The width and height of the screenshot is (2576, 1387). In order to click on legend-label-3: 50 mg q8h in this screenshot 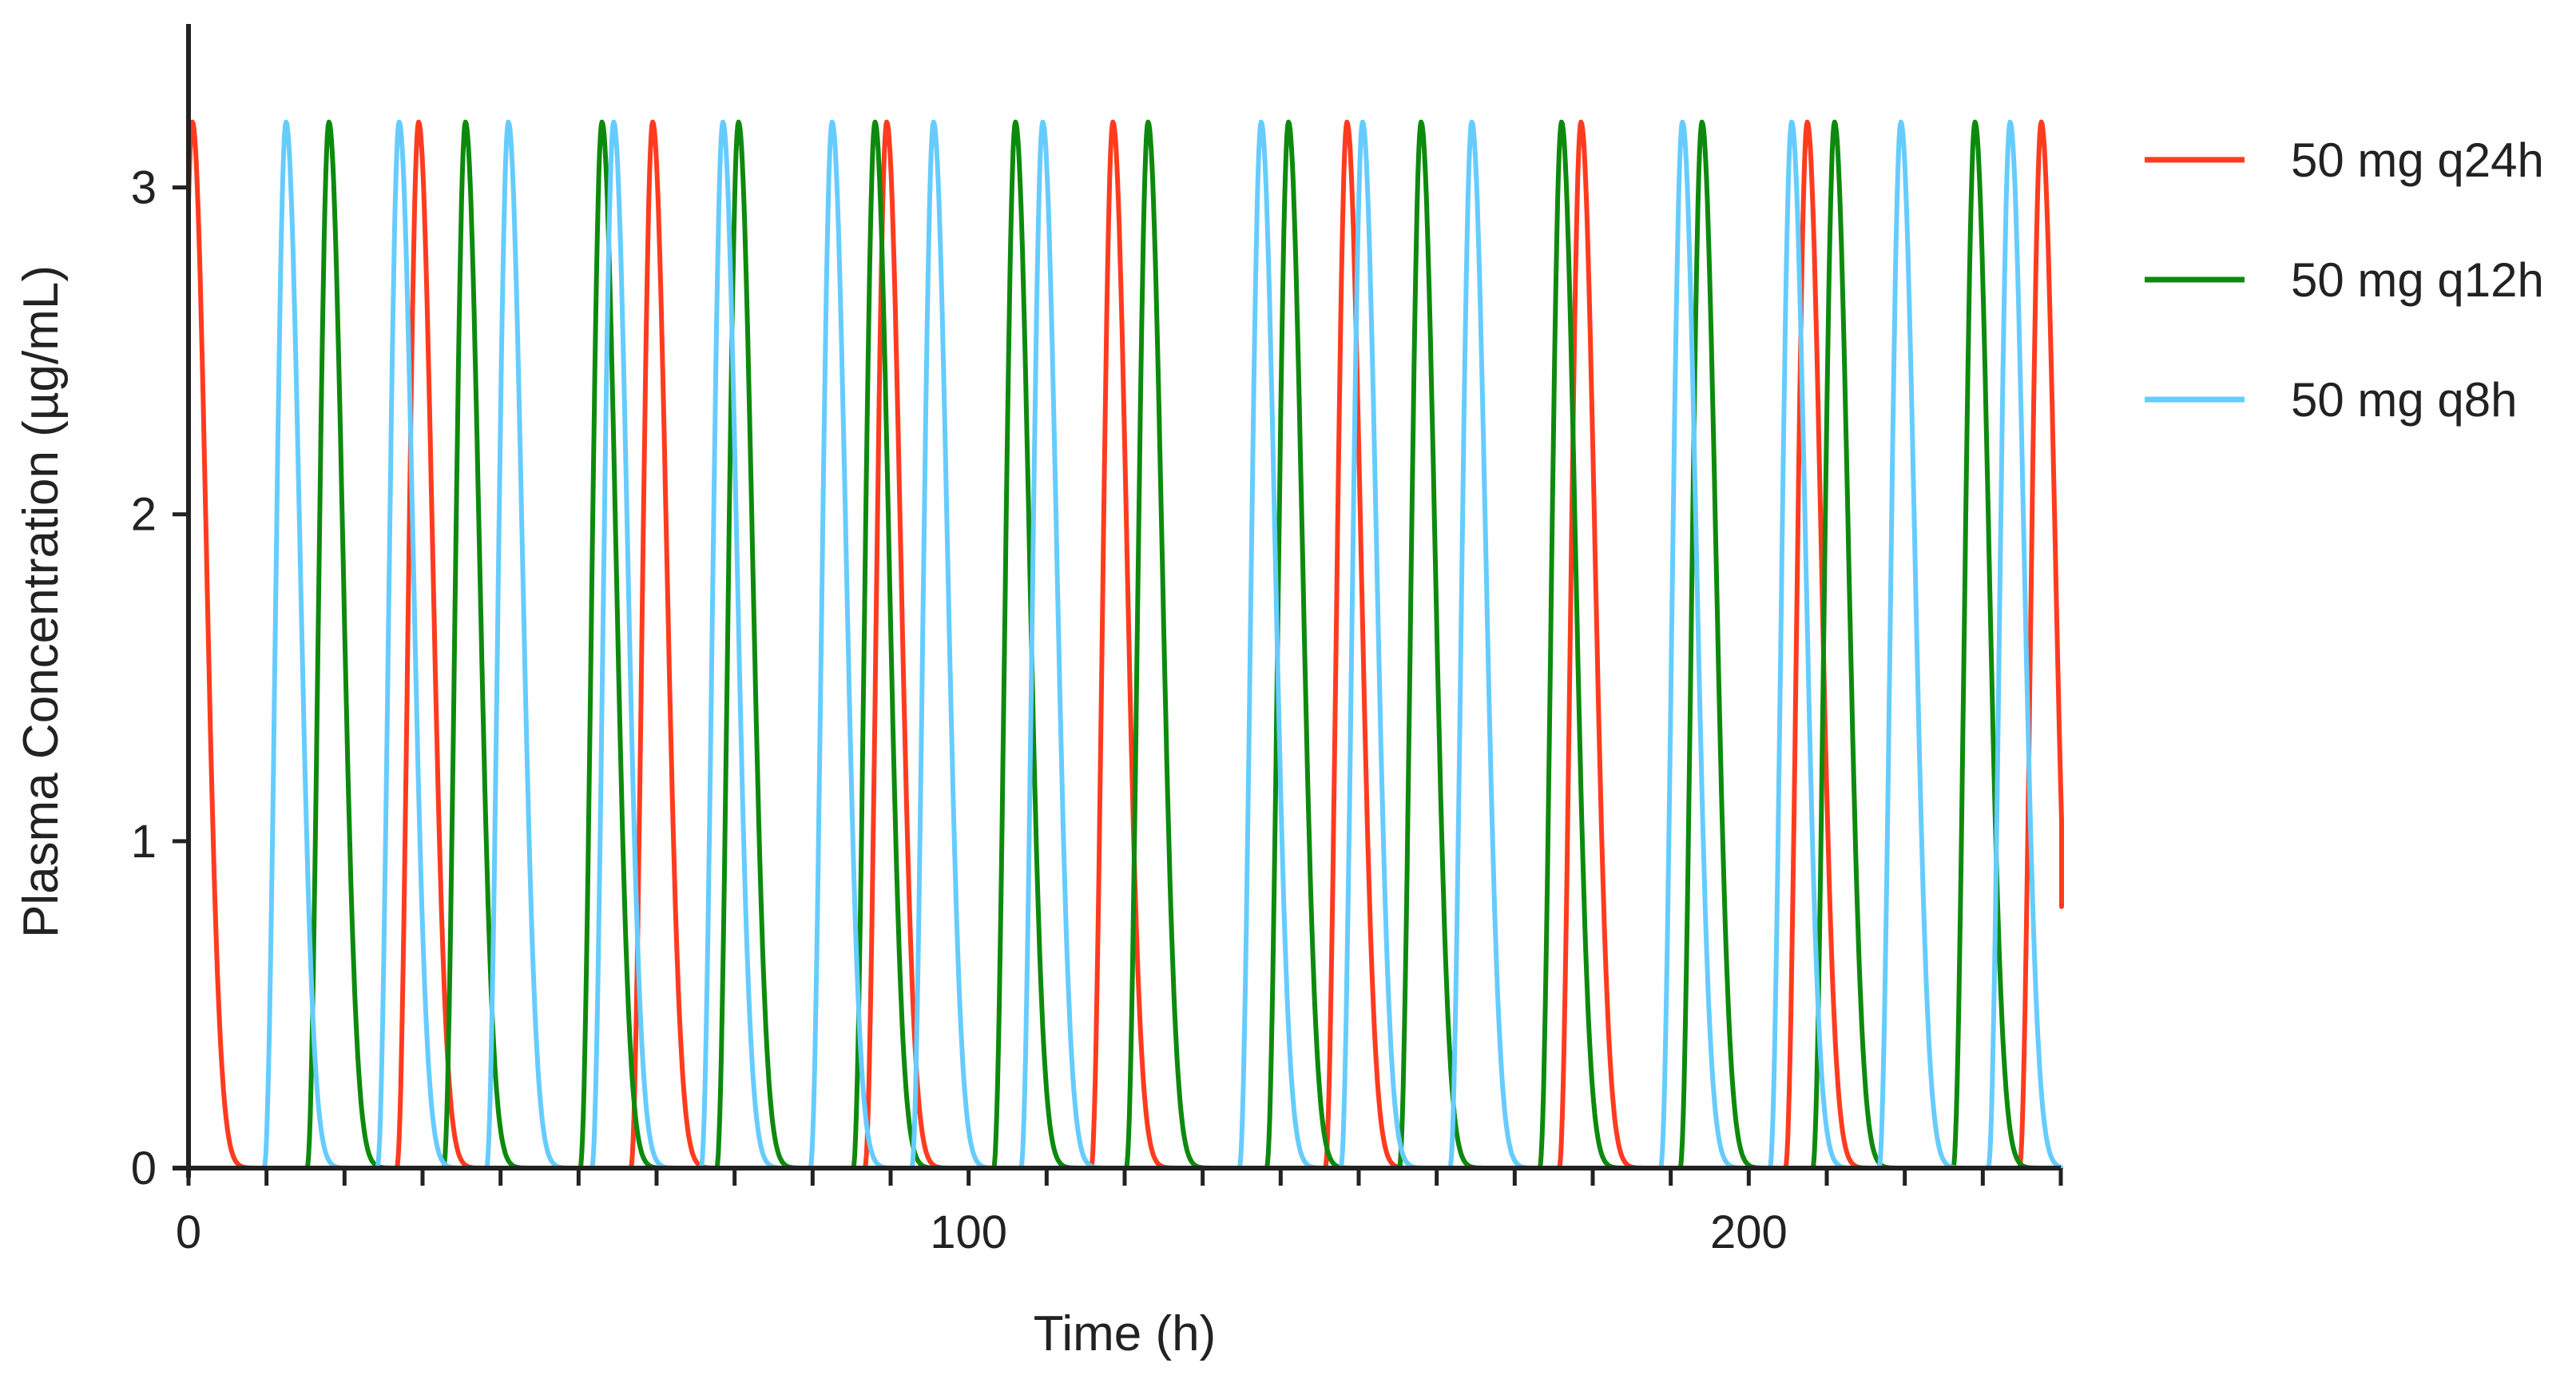, I will do `click(2404, 400)`.